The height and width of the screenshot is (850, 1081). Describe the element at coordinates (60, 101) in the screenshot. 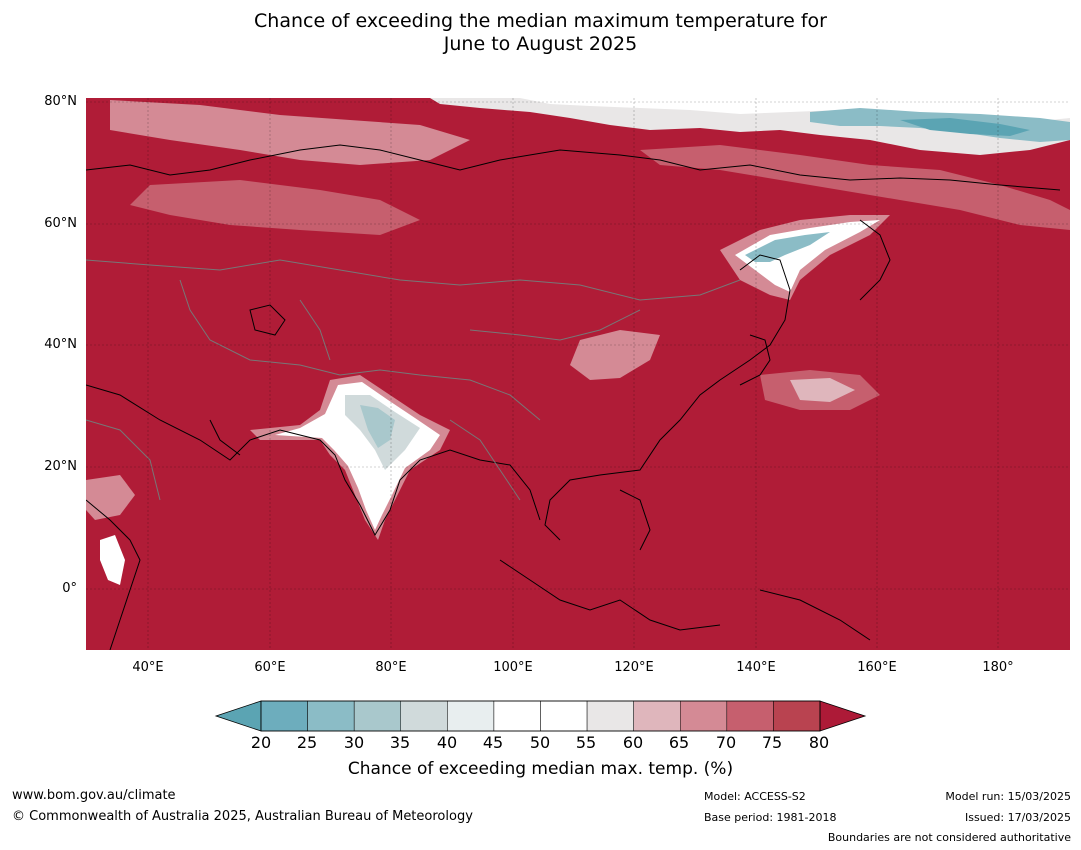

I see `lat-label-80n: 80°N` at that location.